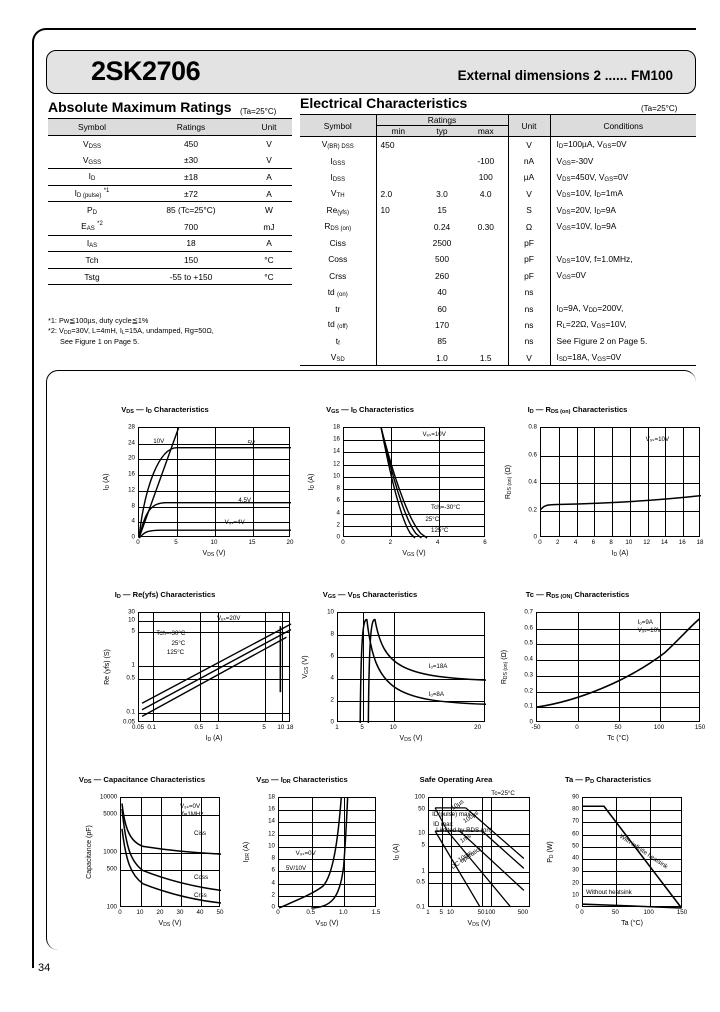 This screenshot has height=1012, width=720. Describe the element at coordinates (528, 628) in the screenshot. I see `y-tick-label: 0.6` at that location.